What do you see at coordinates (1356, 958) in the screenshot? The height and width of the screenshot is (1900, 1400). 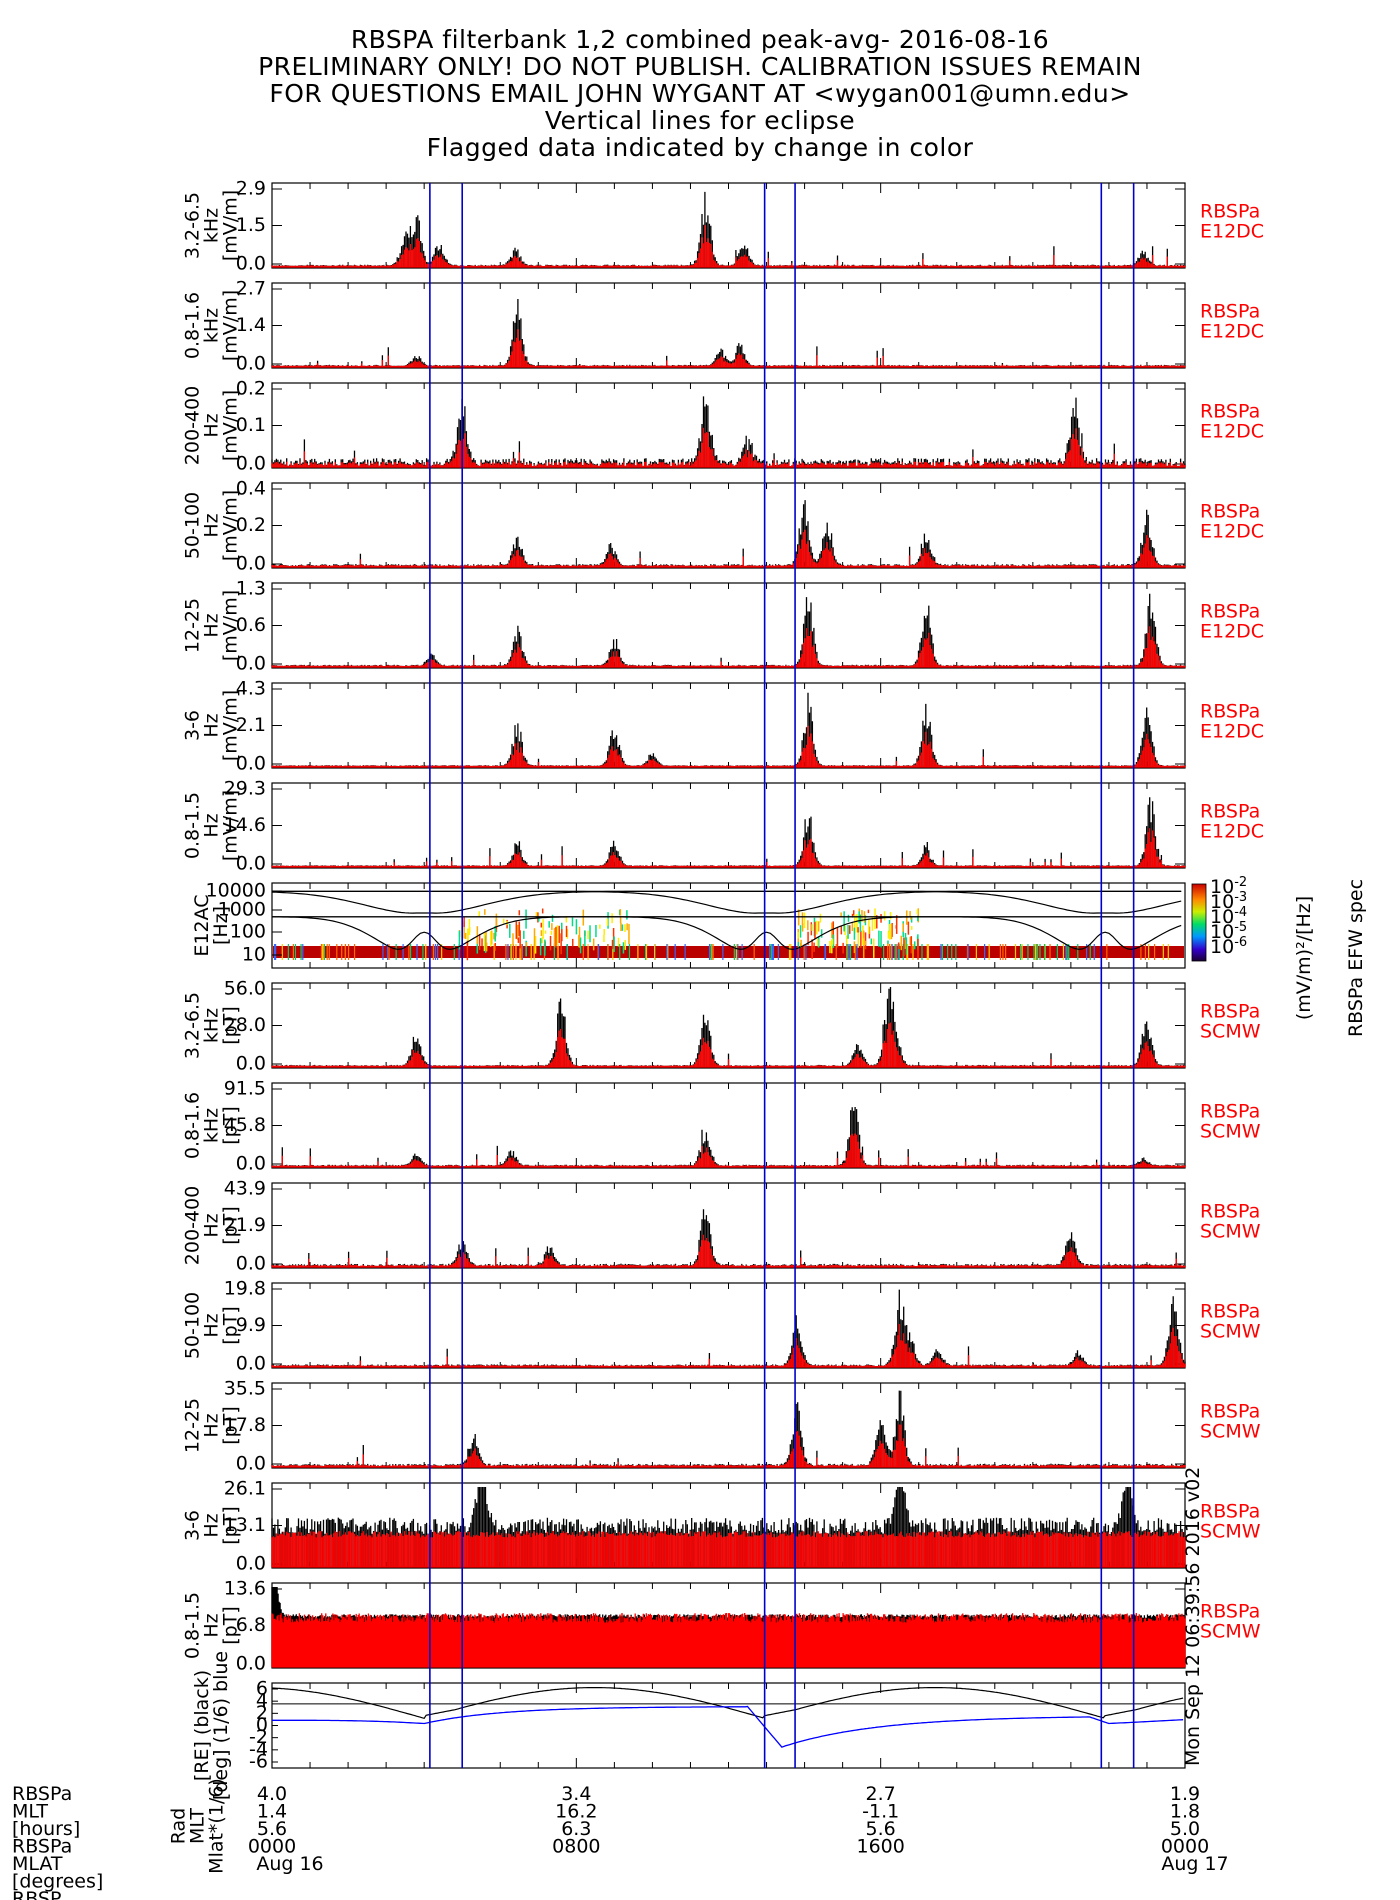 I see `colorbar-title: RBSPa EFW spec` at bounding box center [1356, 958].